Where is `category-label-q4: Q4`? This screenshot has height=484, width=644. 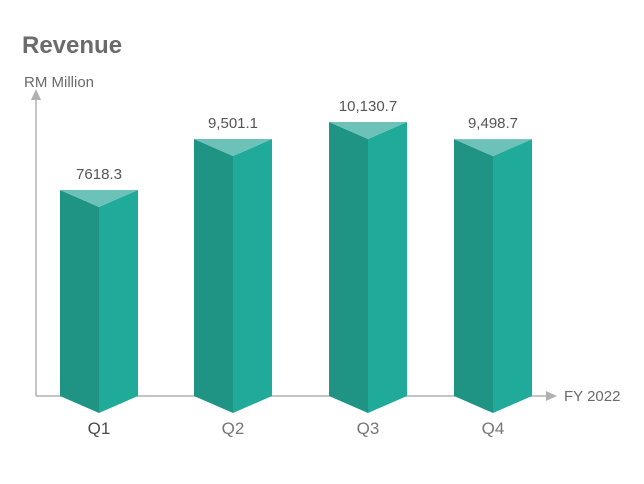
category-label-q4: Q4 is located at coordinates (493, 428).